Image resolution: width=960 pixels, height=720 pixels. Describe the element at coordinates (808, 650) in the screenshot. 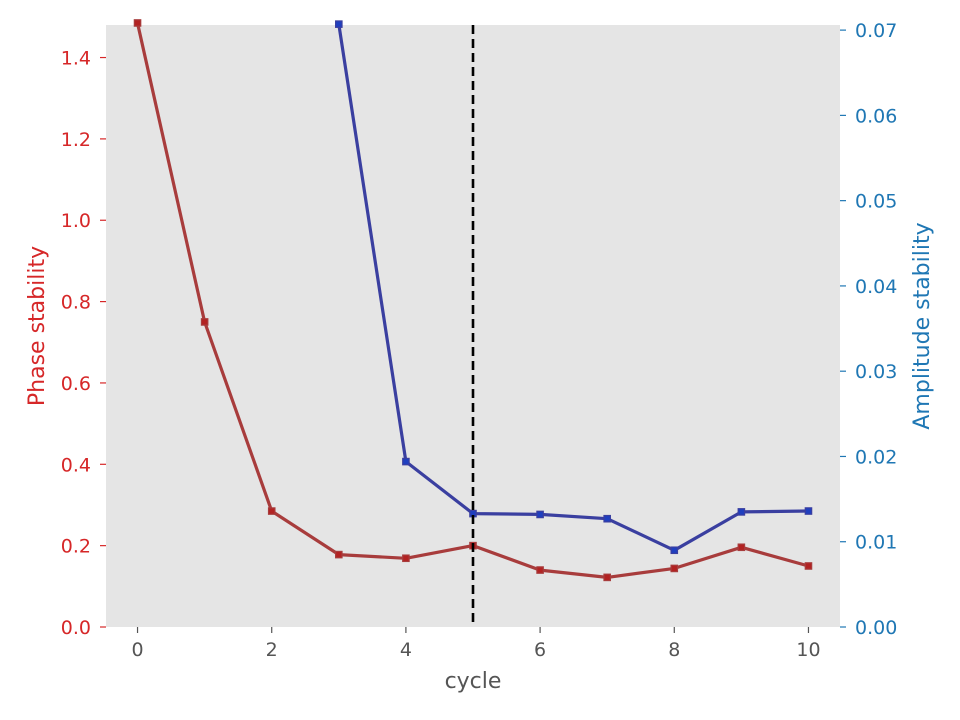

I see `x-tick-label: 10` at that location.